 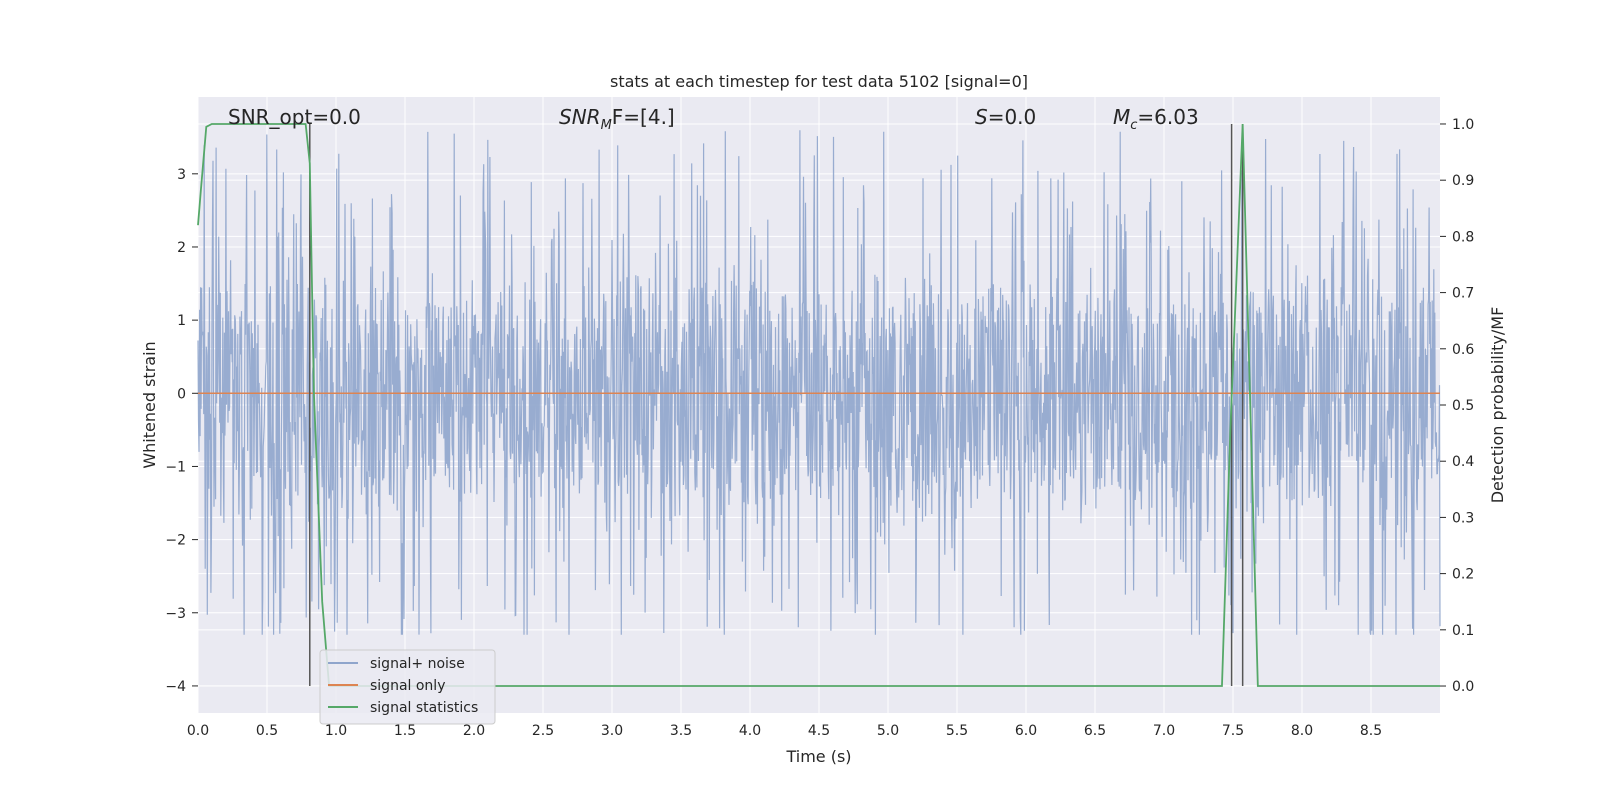 What do you see at coordinates (474, 731) in the screenshot?
I see `x-tick-label: 2.0` at bounding box center [474, 731].